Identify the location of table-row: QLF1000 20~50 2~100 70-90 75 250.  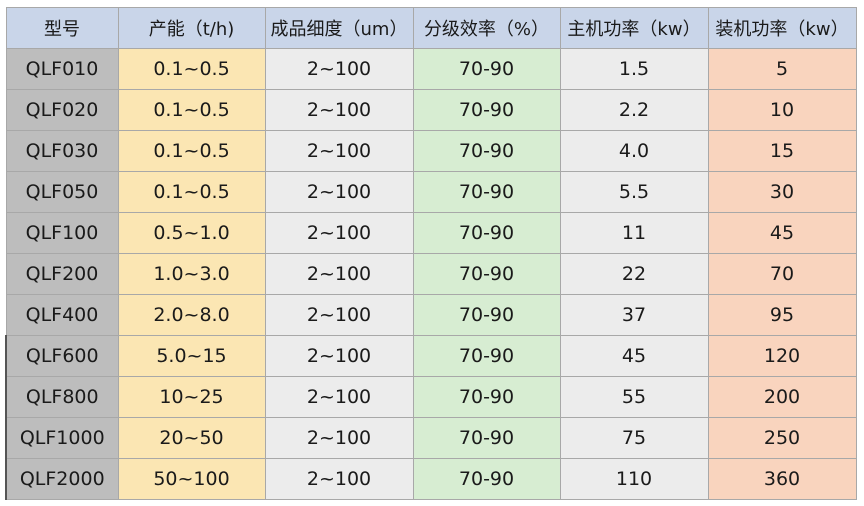
(431, 438).